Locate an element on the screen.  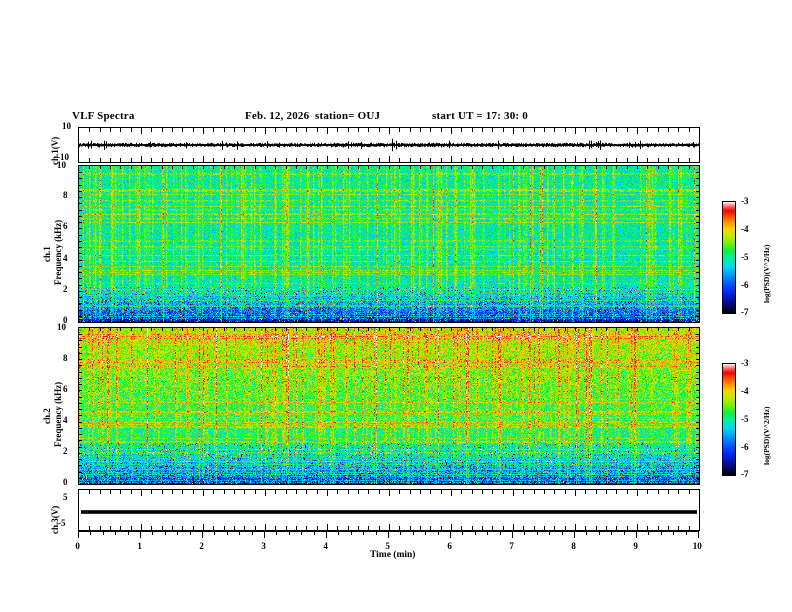
ch1-spec-tick-4: 4 is located at coordinates (65, 258).